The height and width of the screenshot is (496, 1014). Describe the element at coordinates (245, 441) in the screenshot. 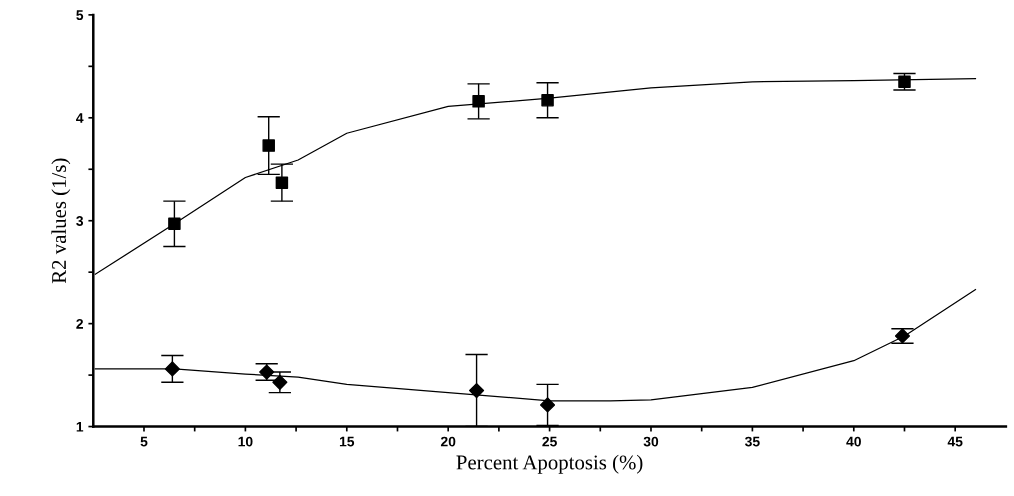

I see `x-tick-label: 10` at that location.